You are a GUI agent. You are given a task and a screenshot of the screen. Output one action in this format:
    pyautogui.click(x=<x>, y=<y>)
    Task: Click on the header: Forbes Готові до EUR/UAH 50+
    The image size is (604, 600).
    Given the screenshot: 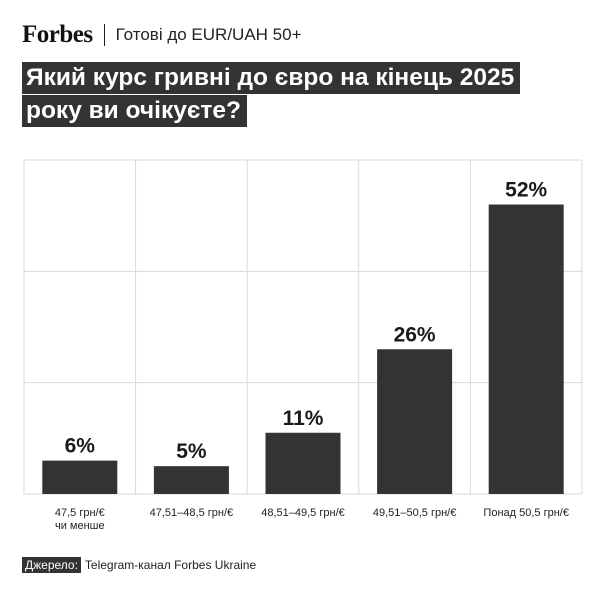 What is the action you would take?
    pyautogui.click(x=162, y=35)
    